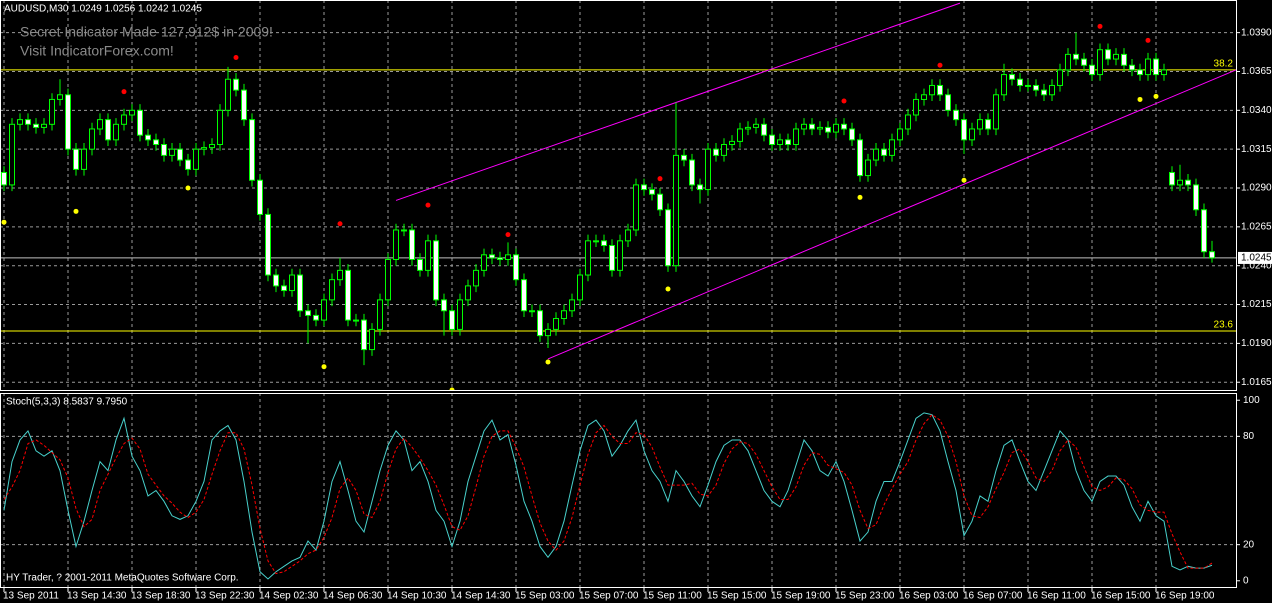 This screenshot has width=1272, height=603. Describe the element at coordinates (31, 596) in the screenshot. I see `x-tick-label: 13 Sep 2011` at that location.